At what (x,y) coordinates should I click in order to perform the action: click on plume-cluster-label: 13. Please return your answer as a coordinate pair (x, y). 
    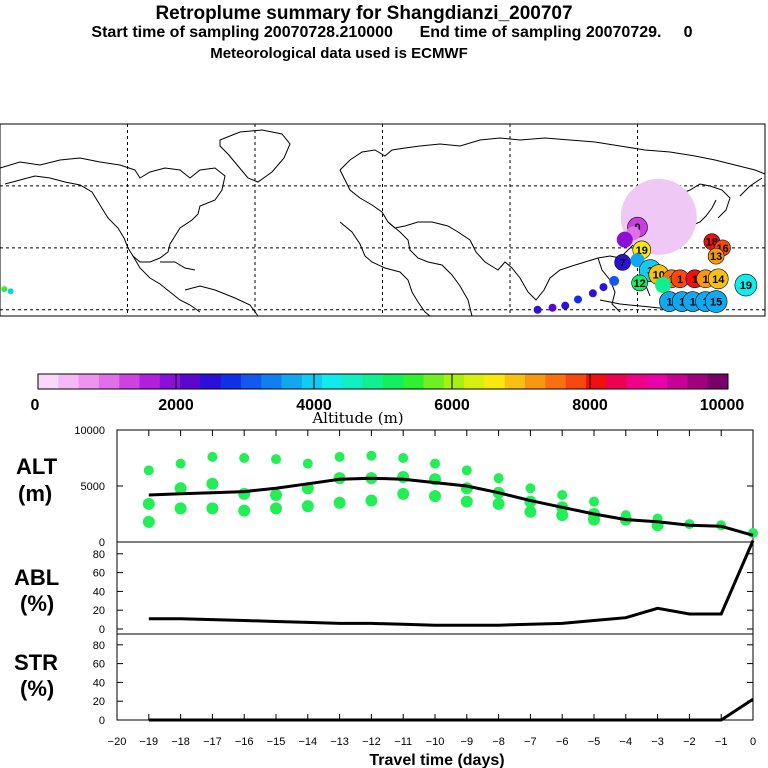
    Looking at the image, I should click on (716, 257).